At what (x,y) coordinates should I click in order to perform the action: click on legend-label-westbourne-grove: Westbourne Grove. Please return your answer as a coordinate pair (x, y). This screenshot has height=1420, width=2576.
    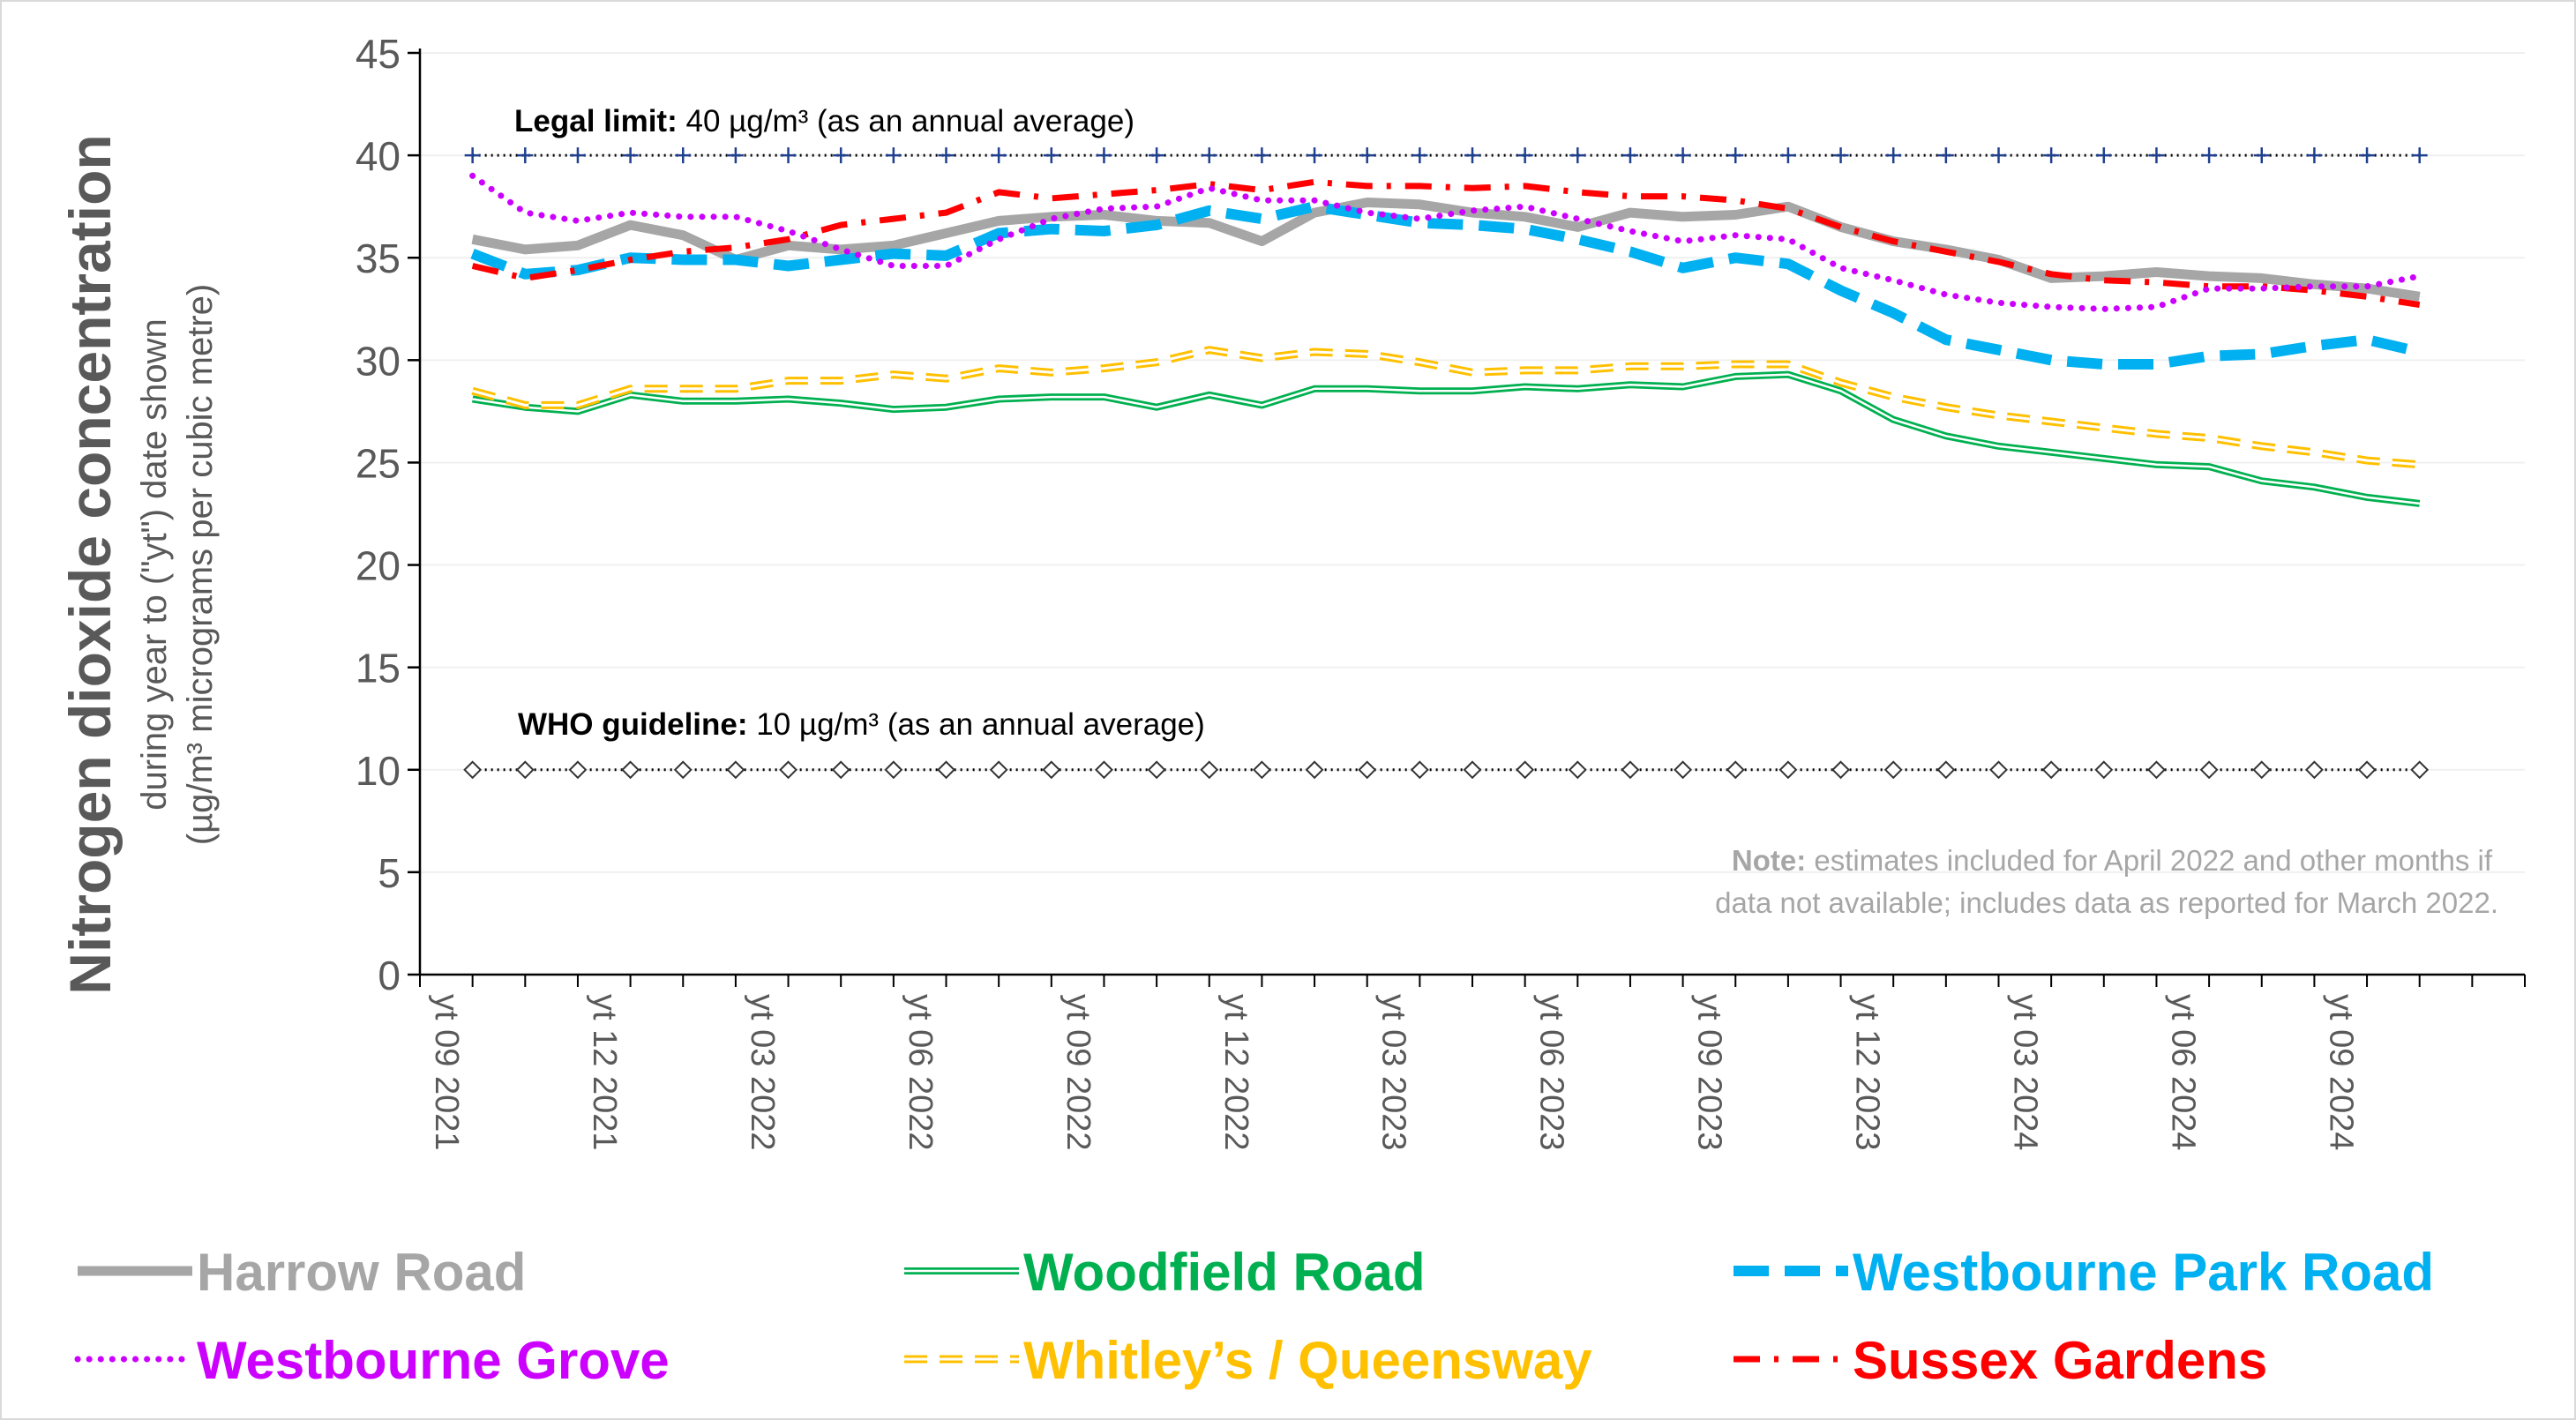
    Looking at the image, I should click on (434, 1360).